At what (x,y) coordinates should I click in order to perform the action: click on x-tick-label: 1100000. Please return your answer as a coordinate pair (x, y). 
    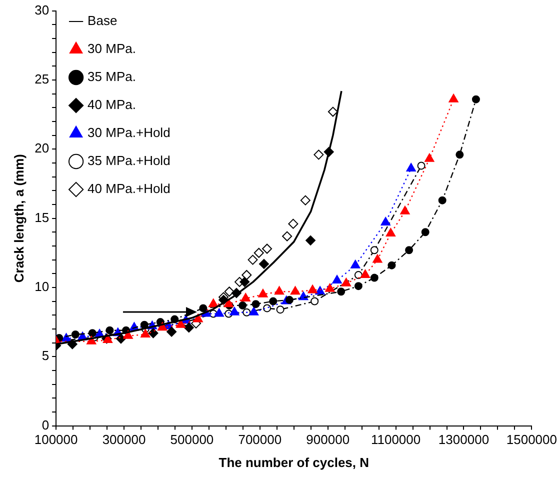
    Looking at the image, I should click on (395, 440).